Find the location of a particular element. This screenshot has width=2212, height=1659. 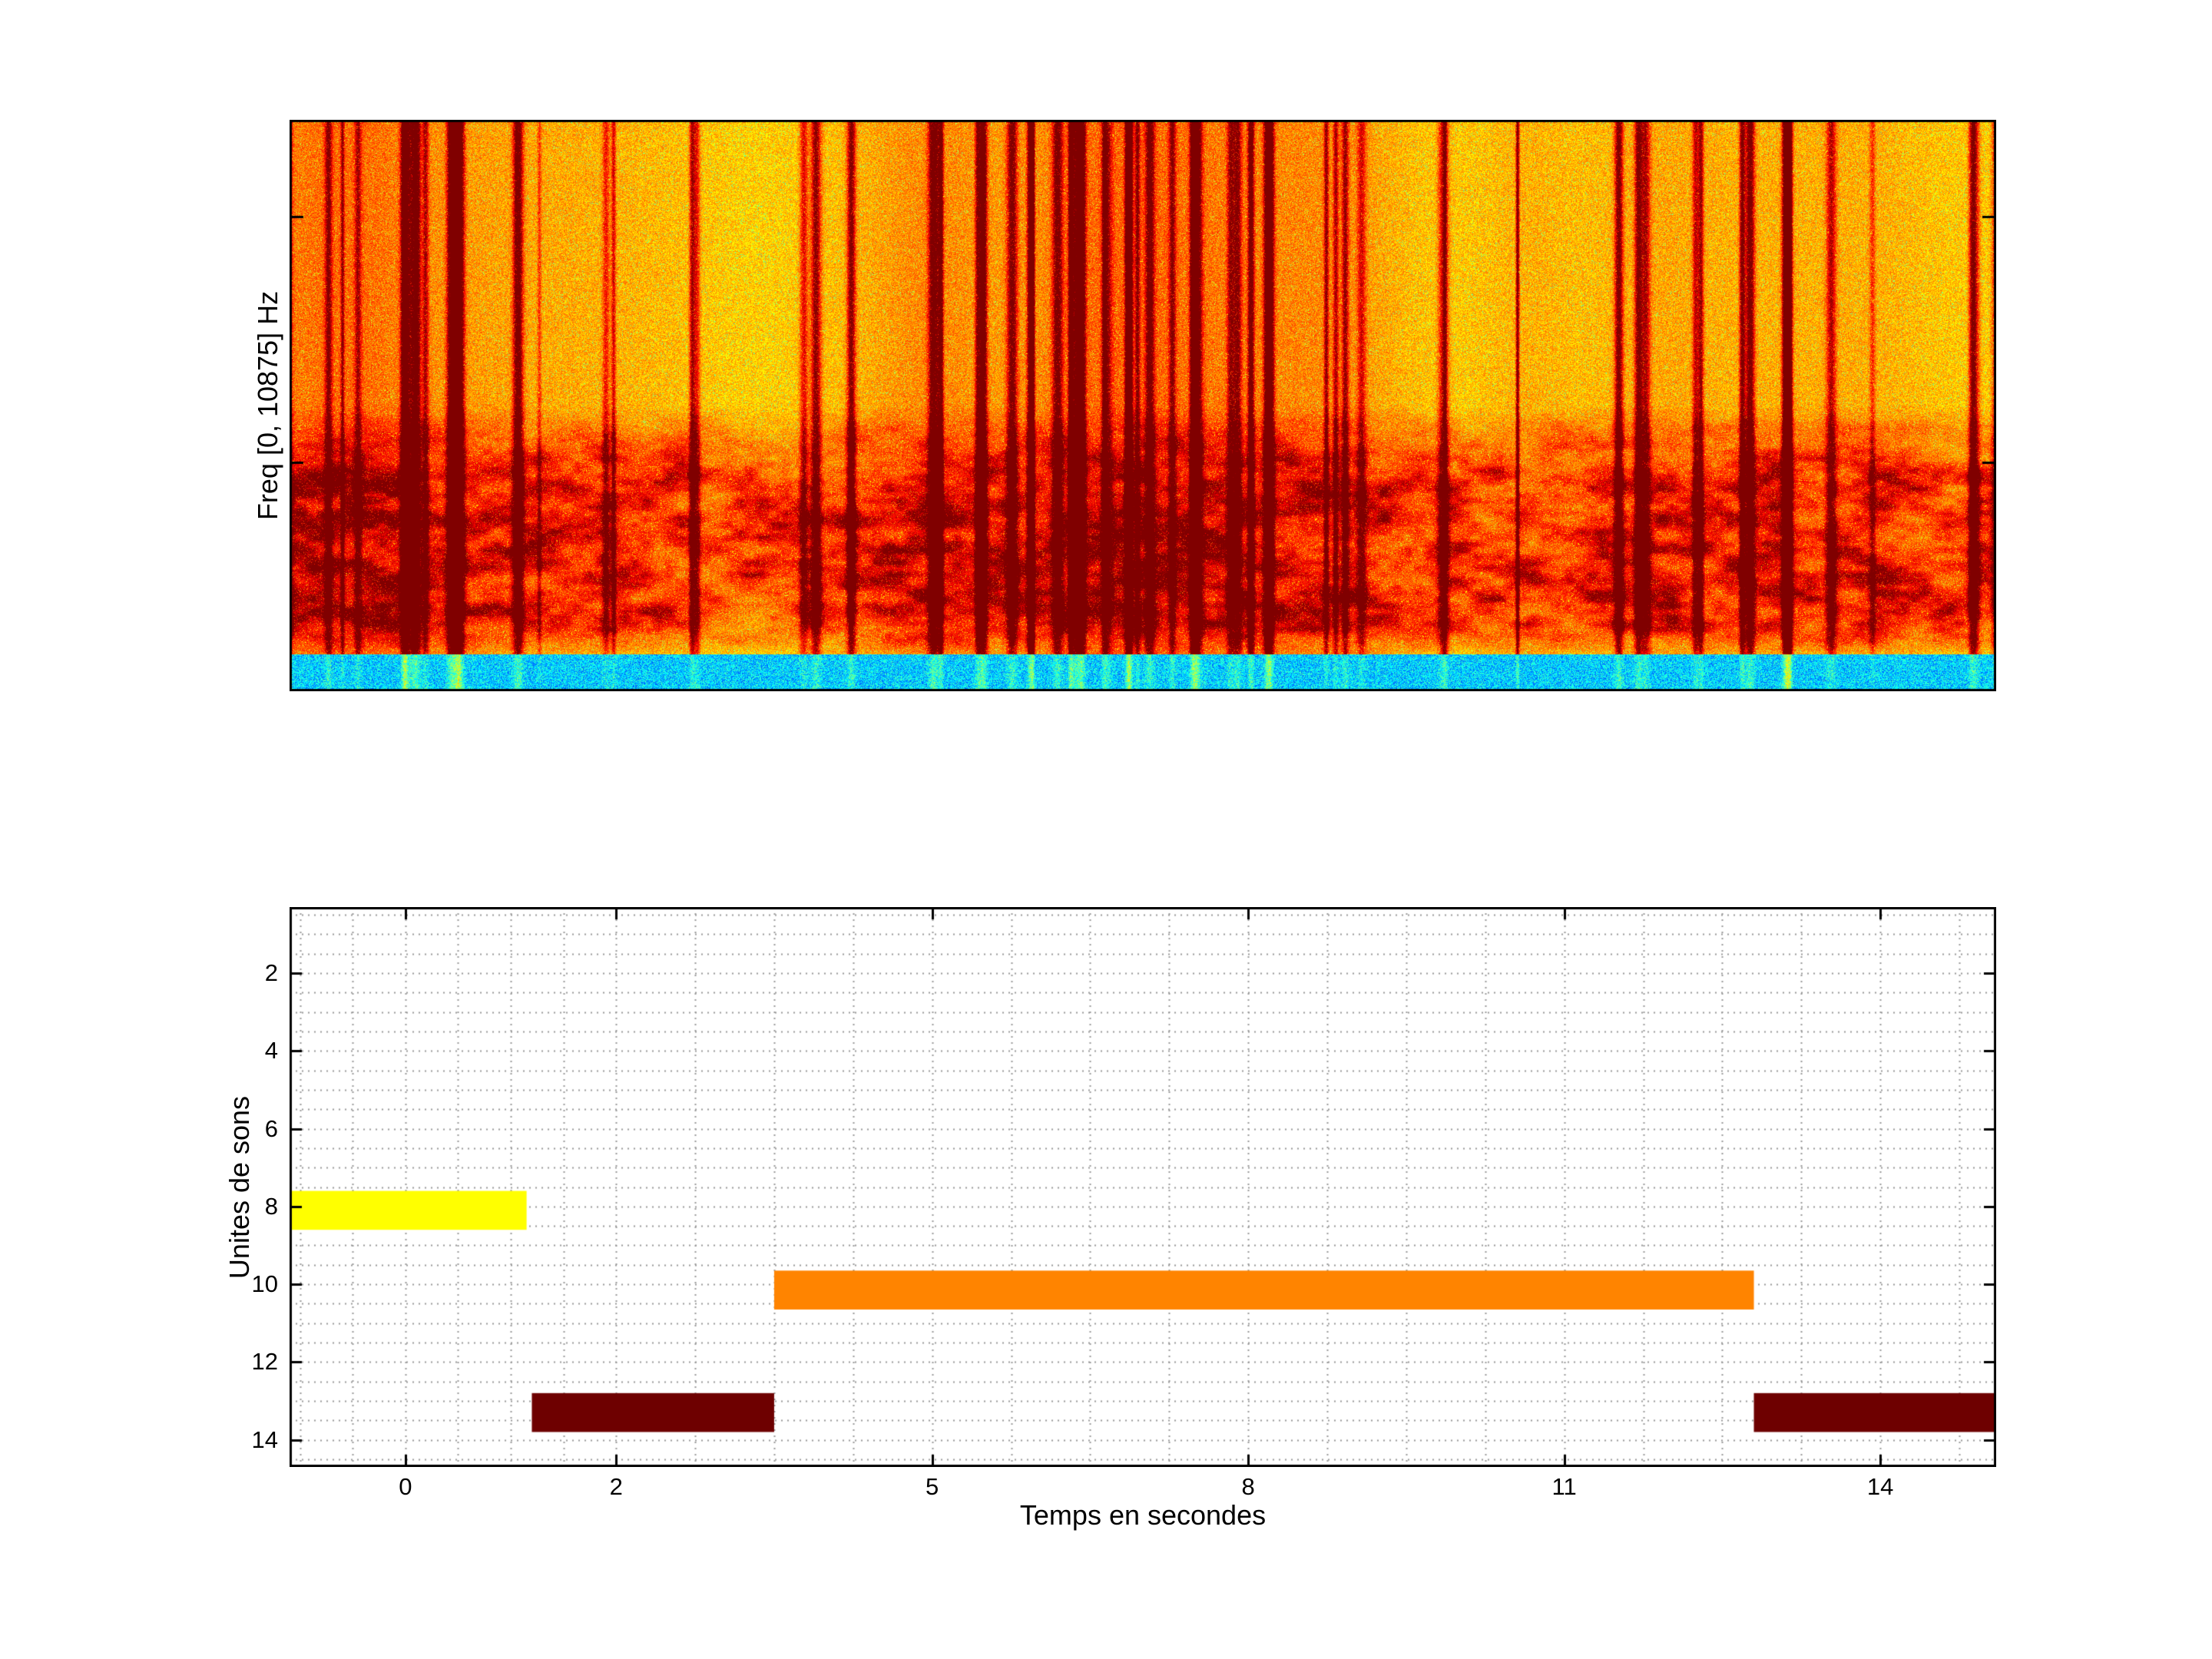

y-tick-label: 4 is located at coordinates (271, 1051).